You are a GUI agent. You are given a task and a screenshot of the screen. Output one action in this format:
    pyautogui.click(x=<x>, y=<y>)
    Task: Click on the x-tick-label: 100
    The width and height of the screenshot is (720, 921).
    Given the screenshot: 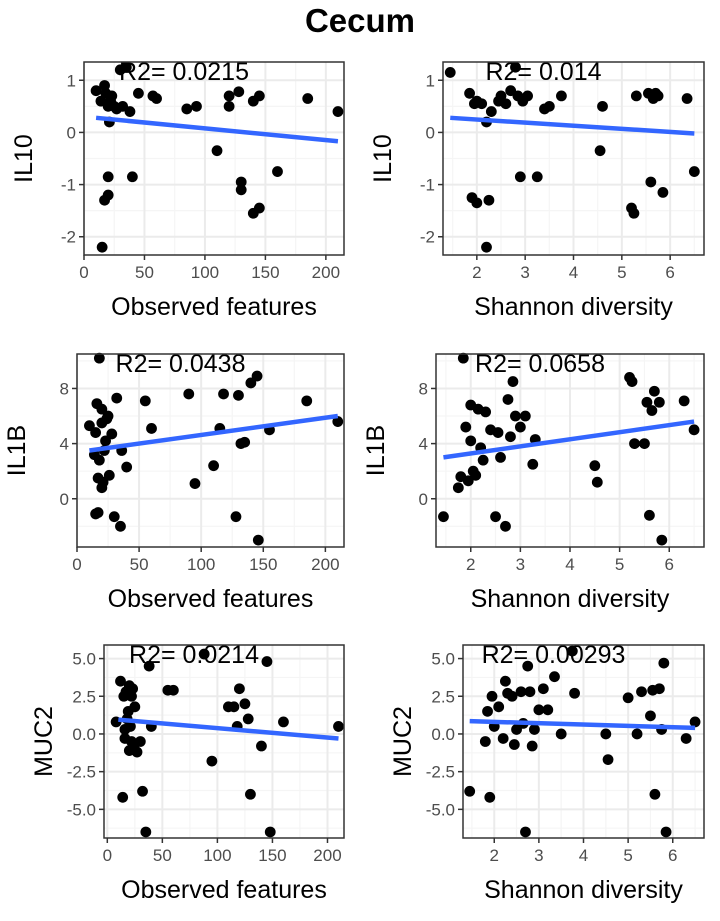 What is the action you would take?
    pyautogui.click(x=217, y=855)
    